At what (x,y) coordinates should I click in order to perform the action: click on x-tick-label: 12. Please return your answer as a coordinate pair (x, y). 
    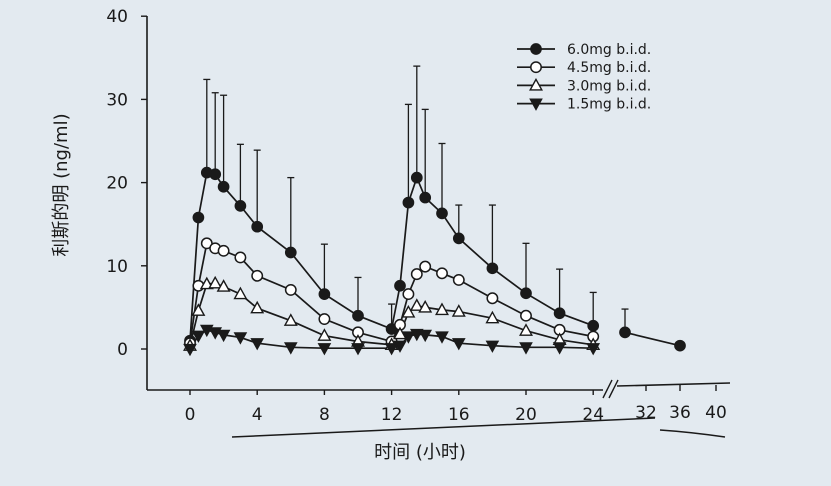
    Looking at the image, I should click on (392, 415).